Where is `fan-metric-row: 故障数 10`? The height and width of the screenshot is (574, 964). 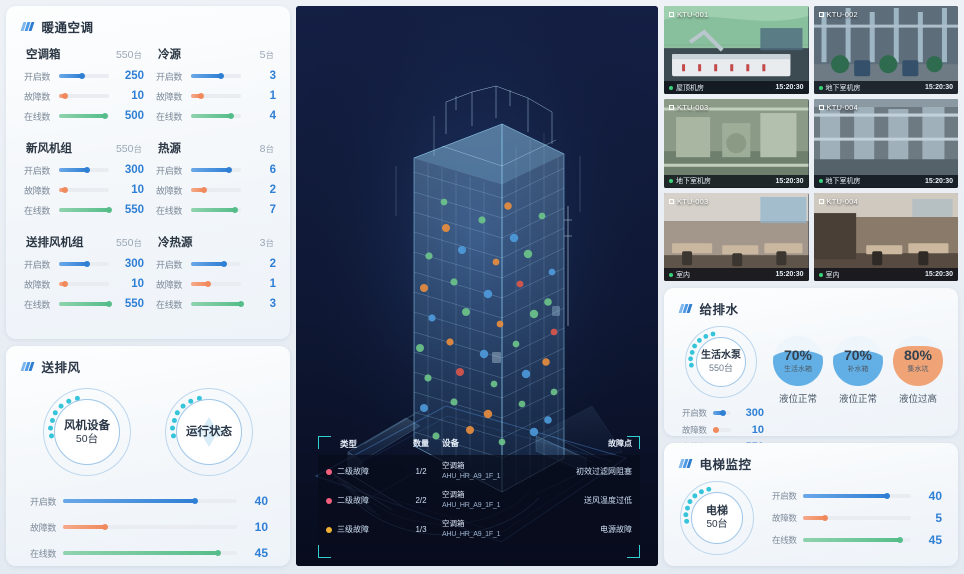 fan-metric-row: 故障数 10 is located at coordinates (147, 527).